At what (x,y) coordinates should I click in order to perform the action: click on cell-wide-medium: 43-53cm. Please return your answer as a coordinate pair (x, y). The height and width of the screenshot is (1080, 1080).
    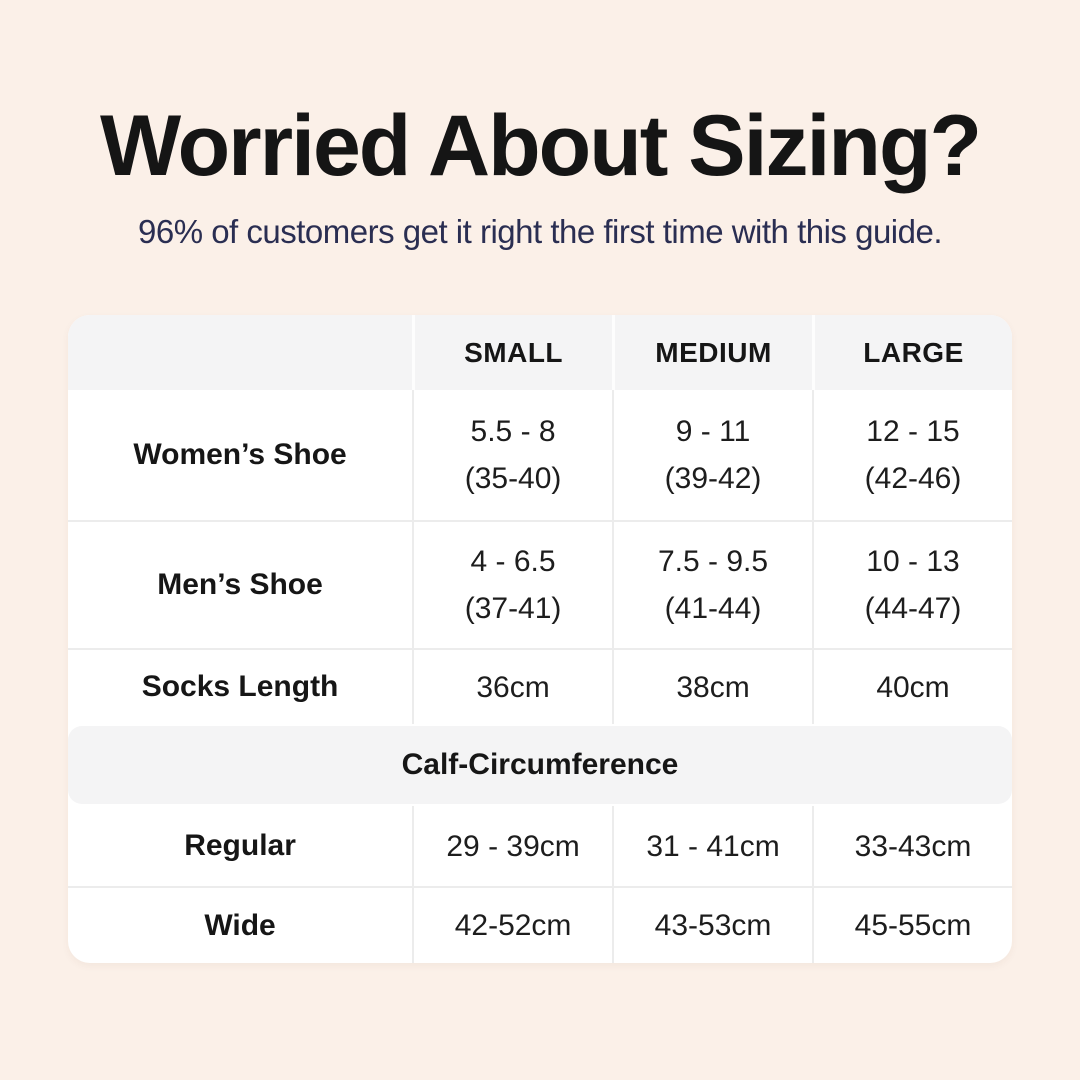
    Looking at the image, I should click on (712, 925).